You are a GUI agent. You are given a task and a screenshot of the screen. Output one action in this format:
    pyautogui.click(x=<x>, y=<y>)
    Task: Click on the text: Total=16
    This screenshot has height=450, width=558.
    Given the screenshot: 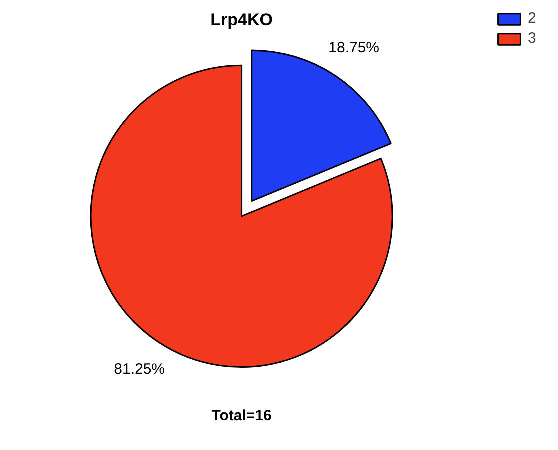 What is the action you would take?
    pyautogui.click(x=242, y=415)
    